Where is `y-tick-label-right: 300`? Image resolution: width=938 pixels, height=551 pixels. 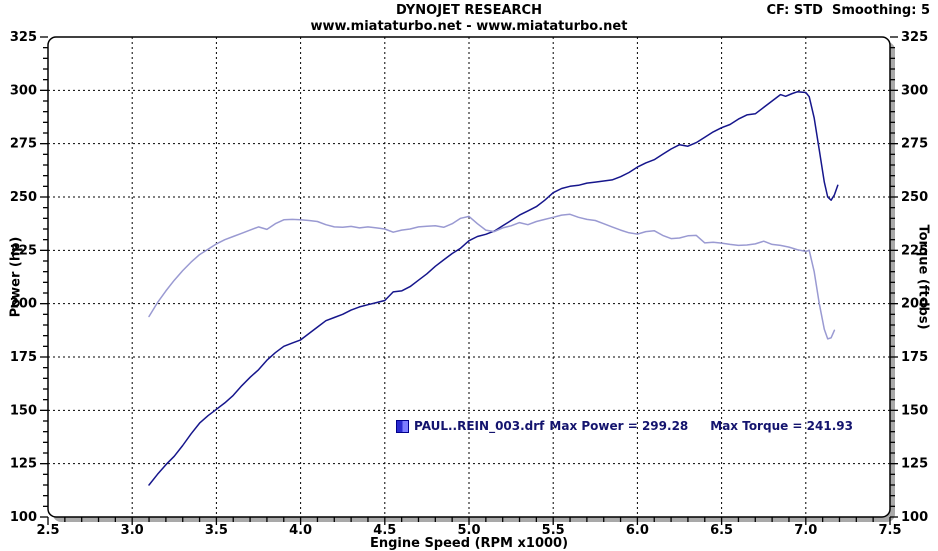
y-tick-label-right: 300 is located at coordinates (914, 90).